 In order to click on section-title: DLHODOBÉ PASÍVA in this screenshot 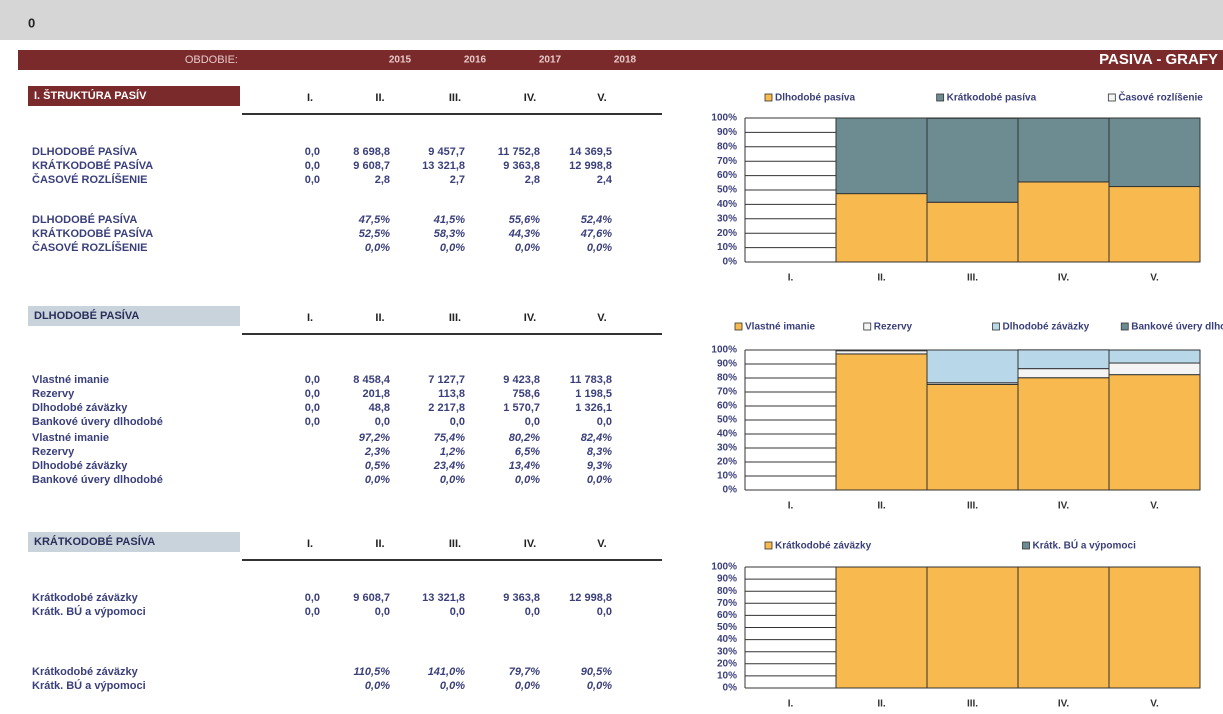, I will do `click(86, 315)`.